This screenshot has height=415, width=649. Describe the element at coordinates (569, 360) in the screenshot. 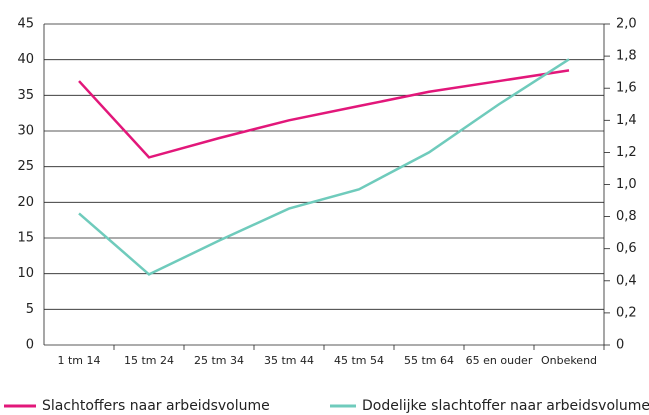

I see `x-tick-label: Onbekend` at that location.